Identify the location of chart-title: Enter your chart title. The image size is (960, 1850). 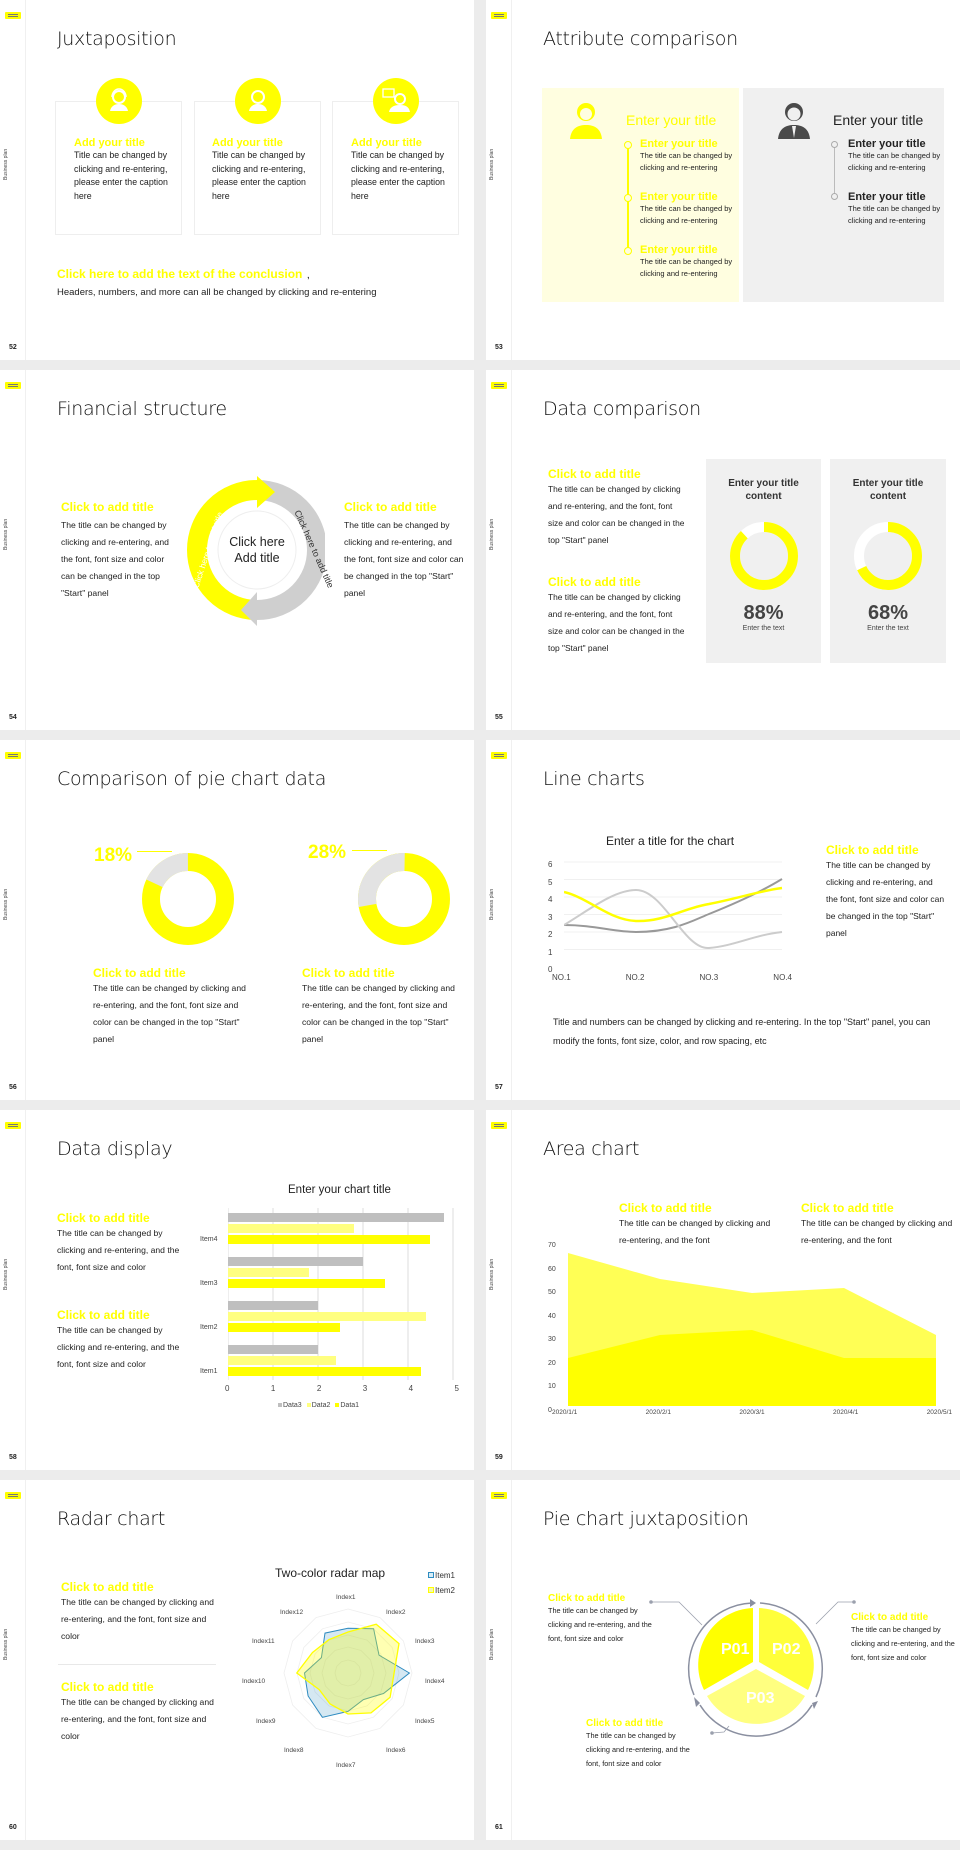
(339, 1190).